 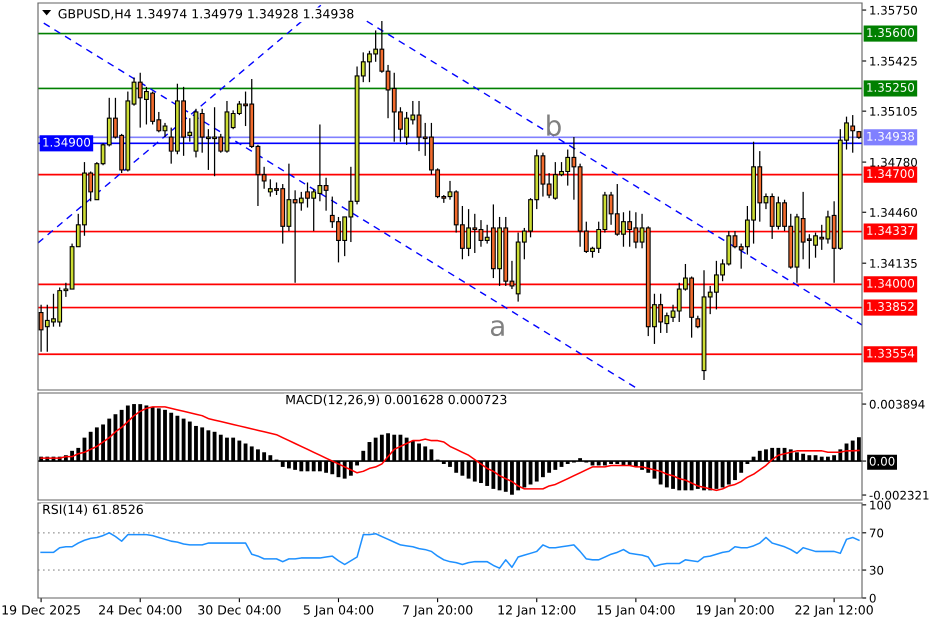 I want to click on x-tick-label: 5 Jan 04:00, so click(x=339, y=611).